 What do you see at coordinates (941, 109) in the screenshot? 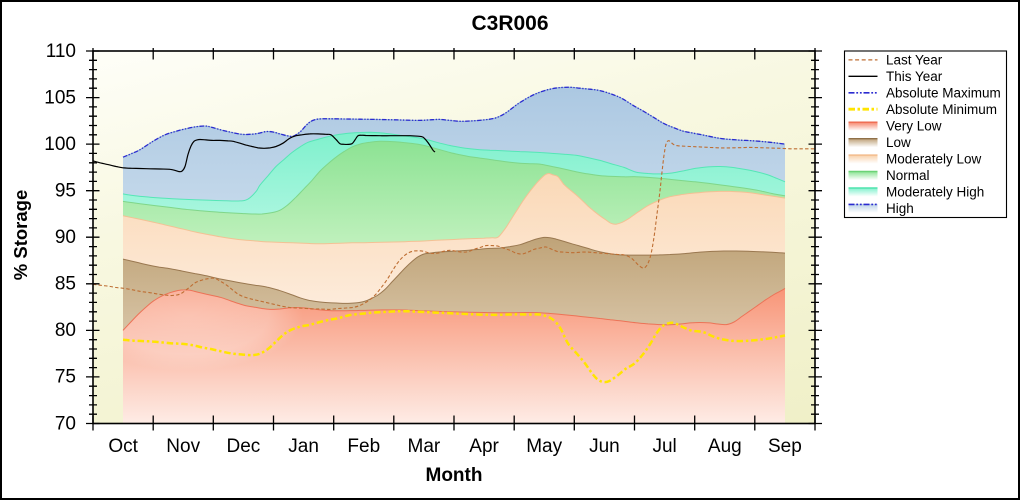
I see `svg-text: Absolute Minimum` at bounding box center [941, 109].